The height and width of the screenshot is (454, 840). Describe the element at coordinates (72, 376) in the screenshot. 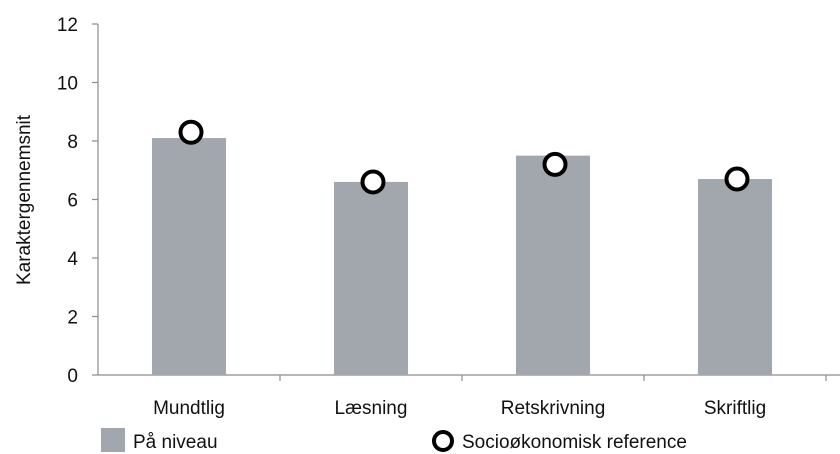

I see `y-tick-label: 0` at that location.